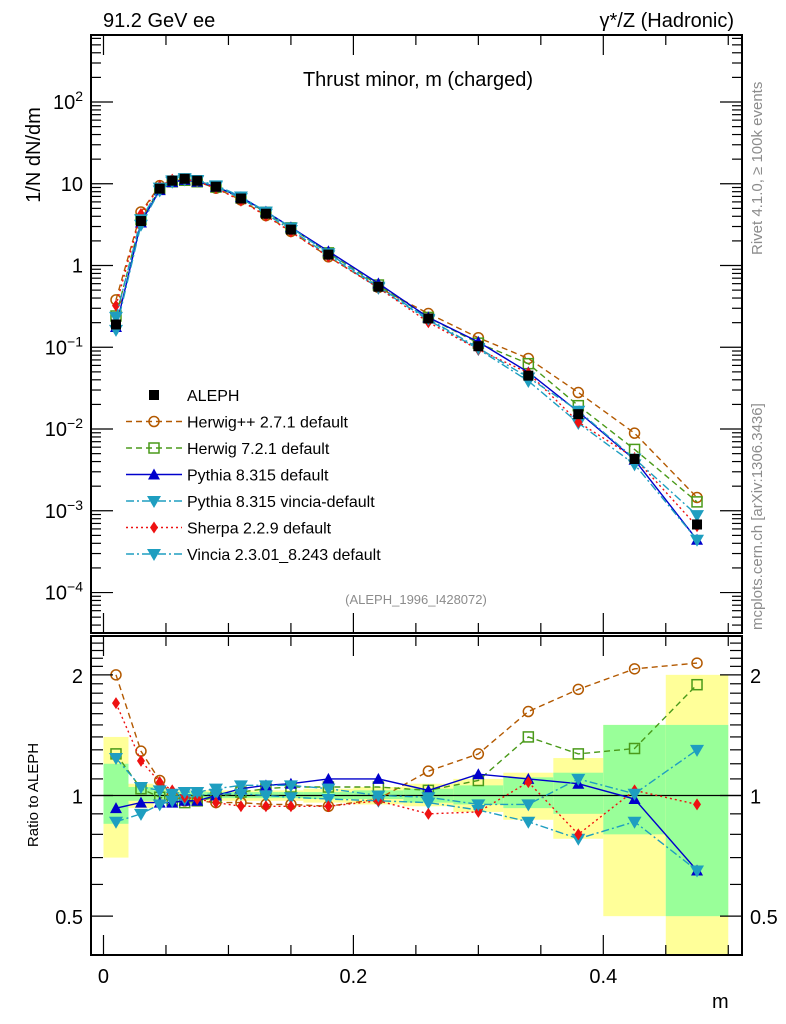 The height and width of the screenshot is (1024, 786). I want to click on mcplots-label: mcplots.cern.ch [arXiv:1306.3436], so click(757, 516).